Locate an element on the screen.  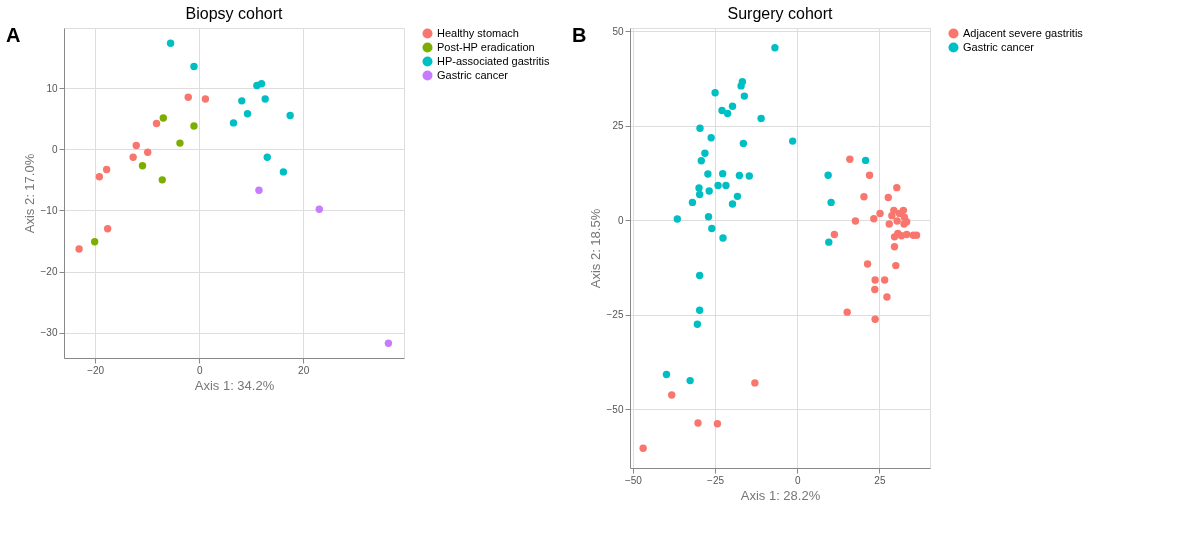
y-tick-label: 10 is located at coordinates (52, 88).